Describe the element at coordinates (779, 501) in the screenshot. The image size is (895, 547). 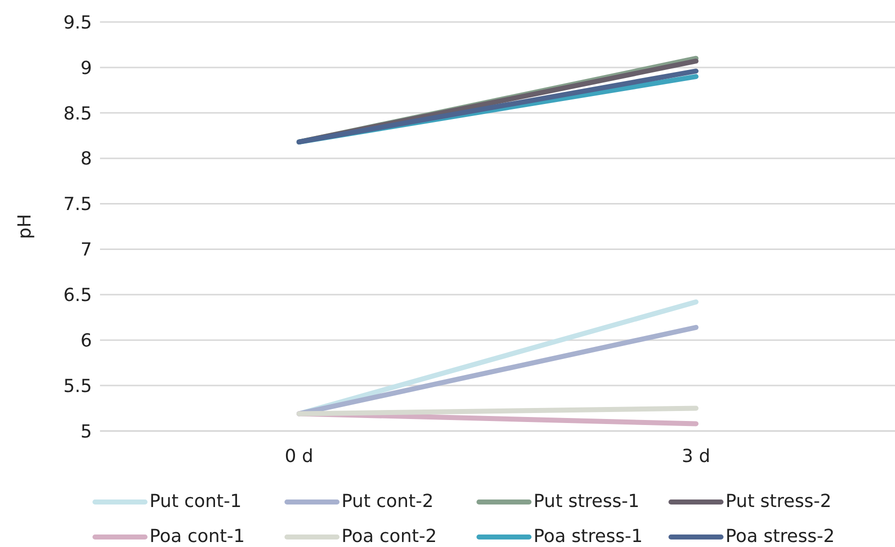
I see `legend-label: Put stress-2` at that location.